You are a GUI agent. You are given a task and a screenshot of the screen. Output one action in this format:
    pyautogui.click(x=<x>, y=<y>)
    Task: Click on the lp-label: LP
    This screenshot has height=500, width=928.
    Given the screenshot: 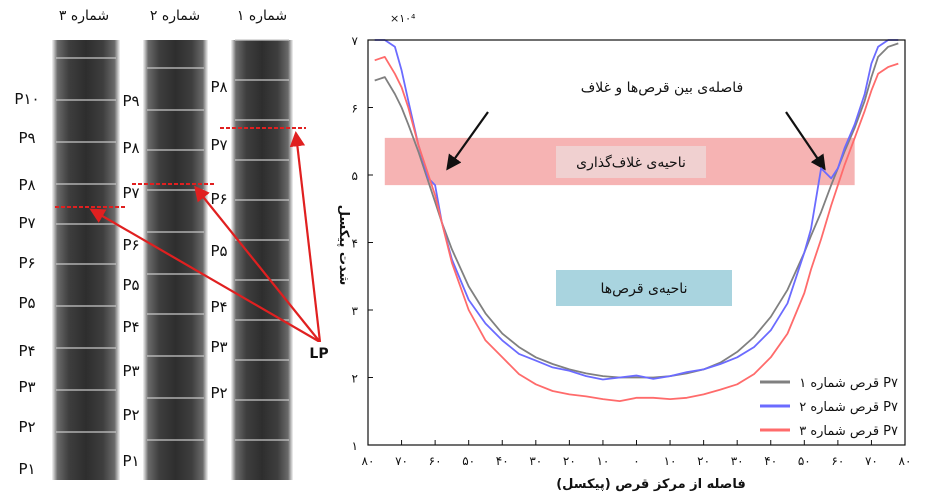 What is the action you would take?
    pyautogui.click(x=318, y=354)
    